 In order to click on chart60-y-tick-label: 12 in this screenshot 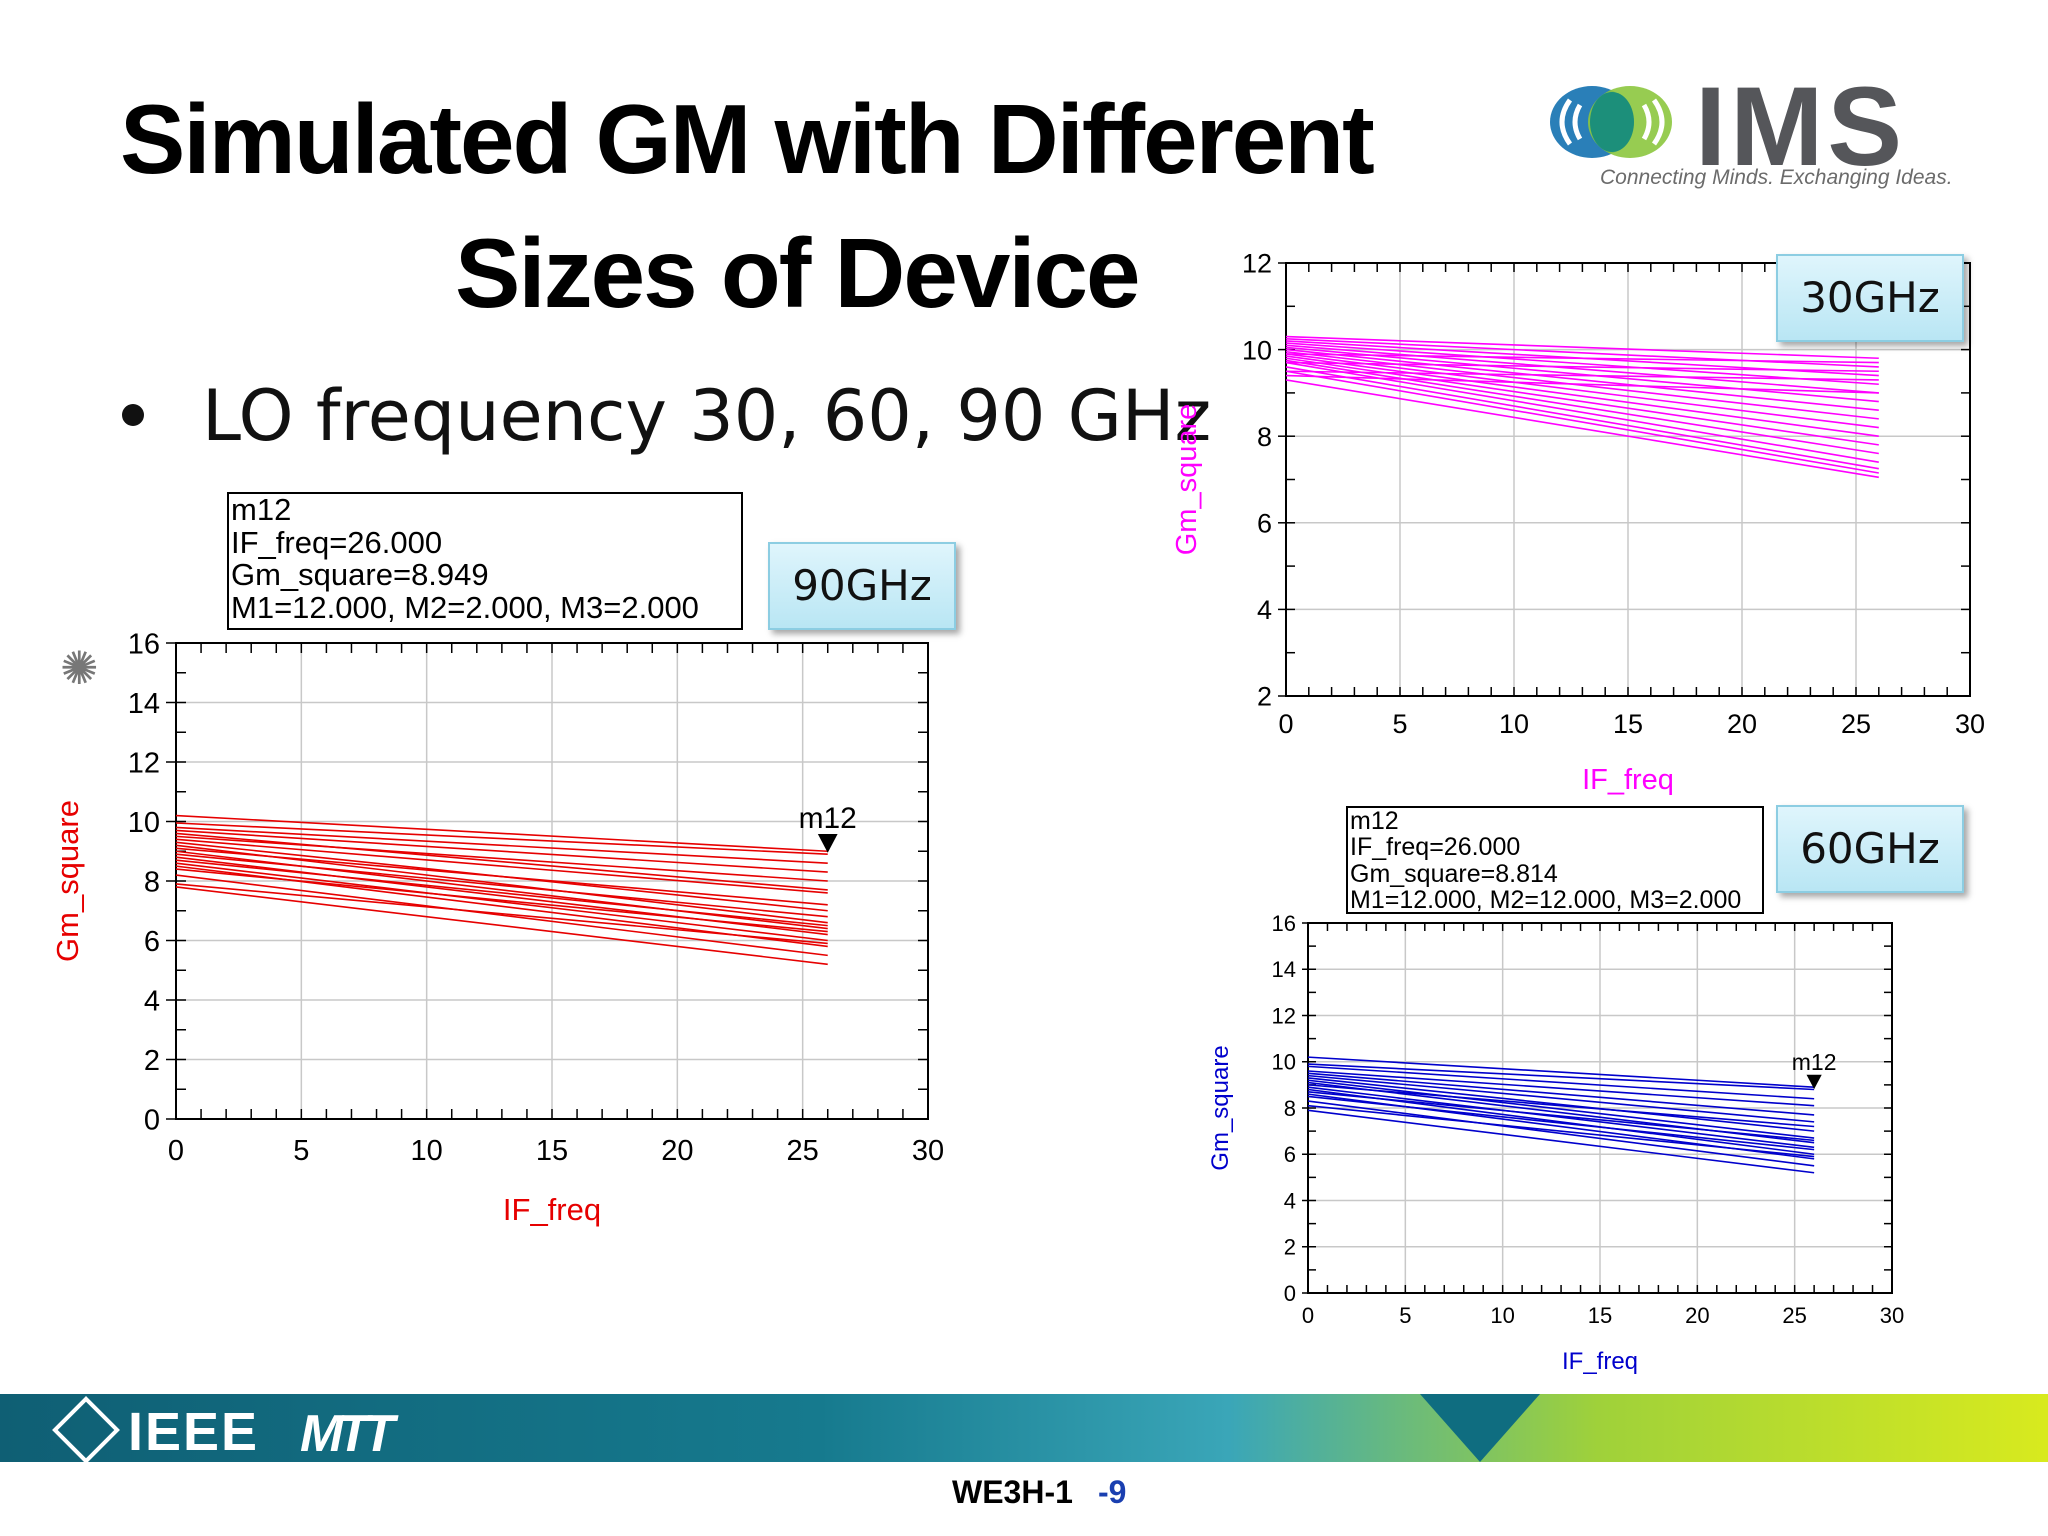, I will do `click(1284, 1015)`.